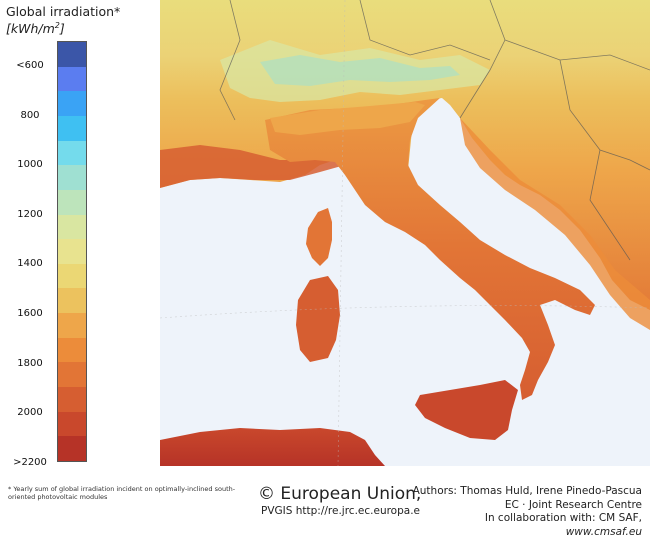  I want to click on legend-tick-label: 1000, so click(30, 165).